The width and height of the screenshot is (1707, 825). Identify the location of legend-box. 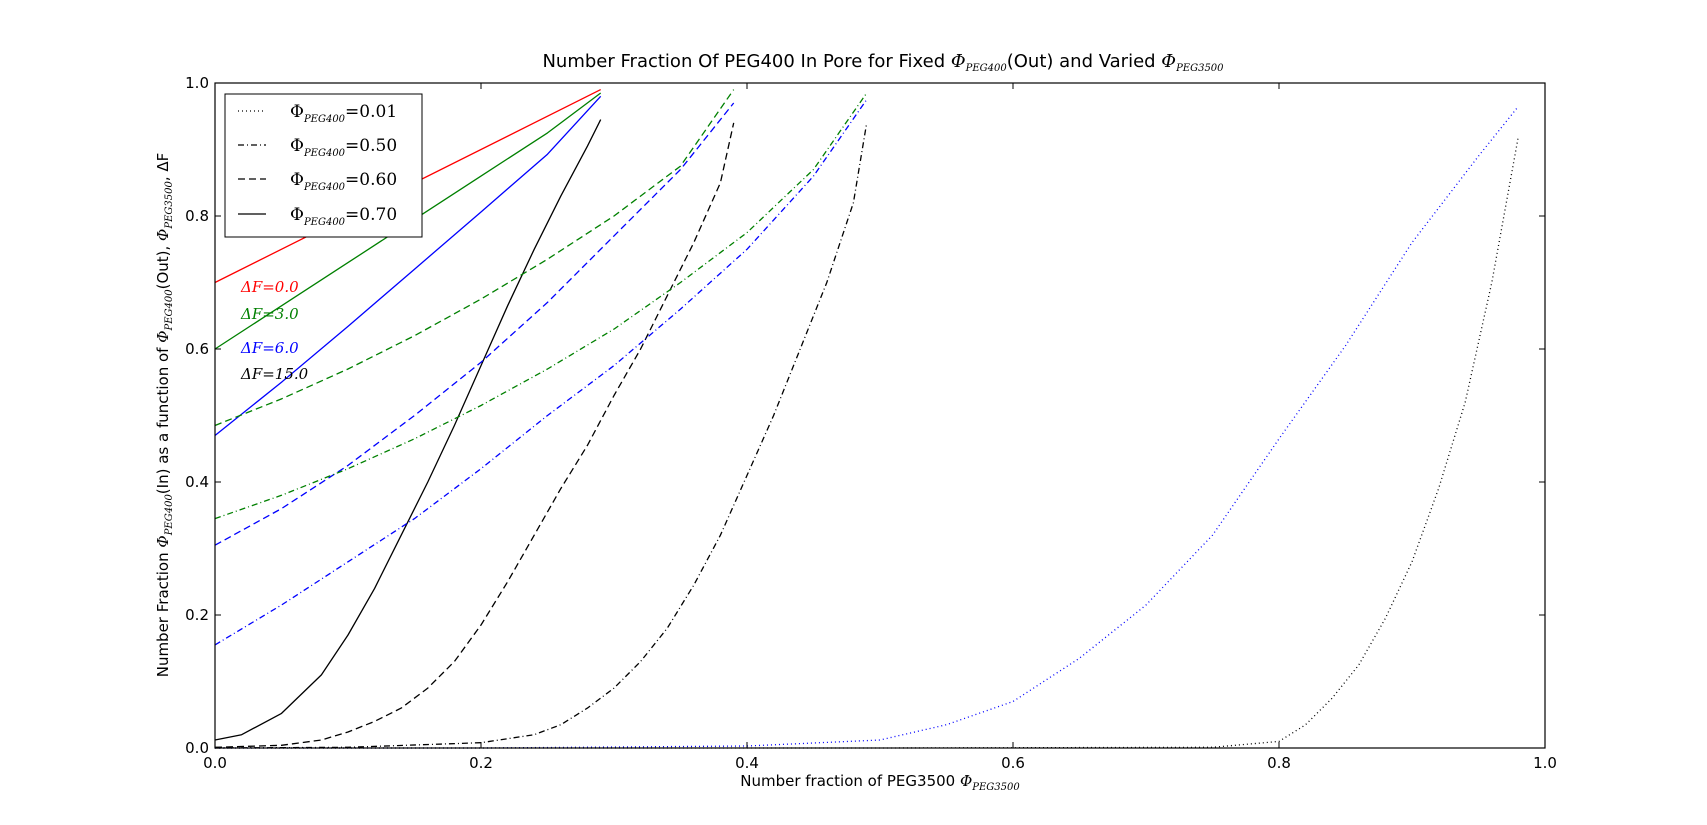
(323, 165).